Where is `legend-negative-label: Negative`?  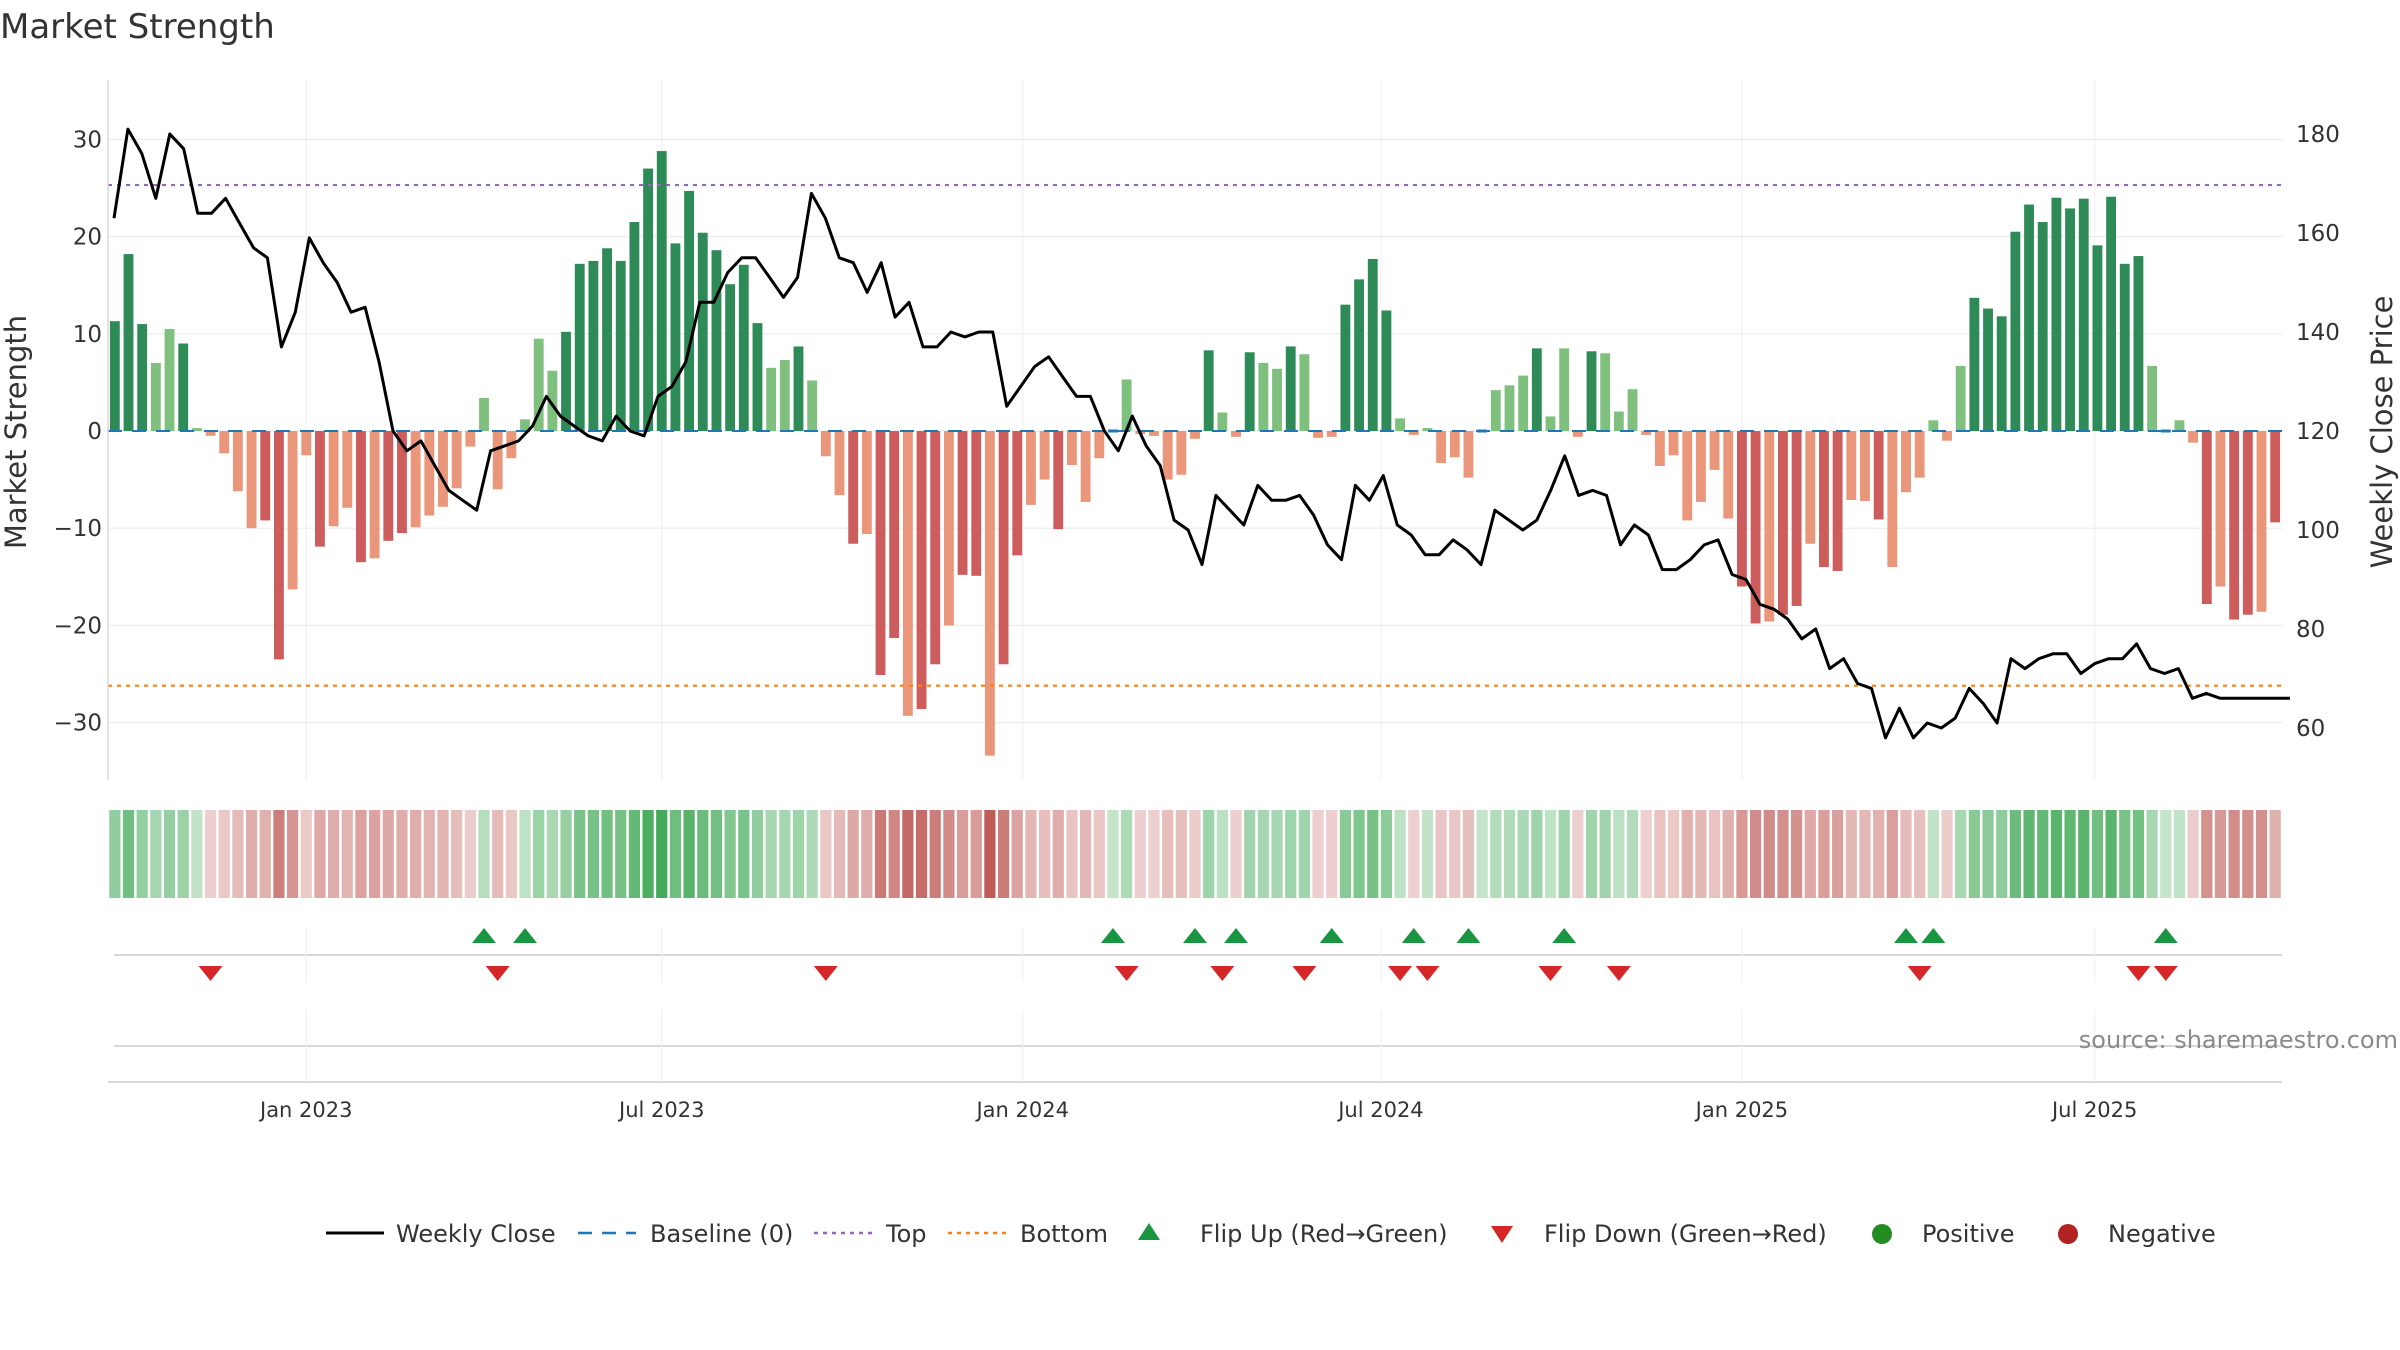 legend-negative-label: Negative is located at coordinates (2162, 1234).